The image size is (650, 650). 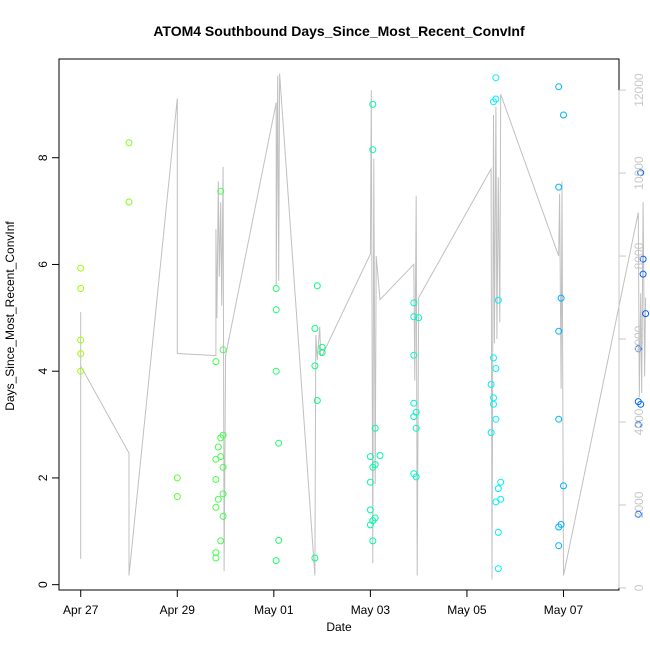 What do you see at coordinates (639, 338) in the screenshot?
I see `right-tick-label: 6000` at bounding box center [639, 338].